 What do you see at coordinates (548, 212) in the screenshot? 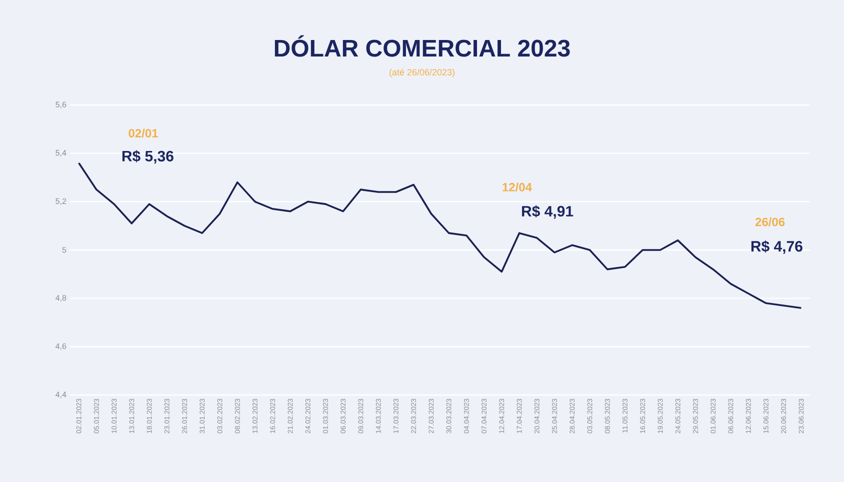
I see `annotation: R$ 4,91` at bounding box center [548, 212].